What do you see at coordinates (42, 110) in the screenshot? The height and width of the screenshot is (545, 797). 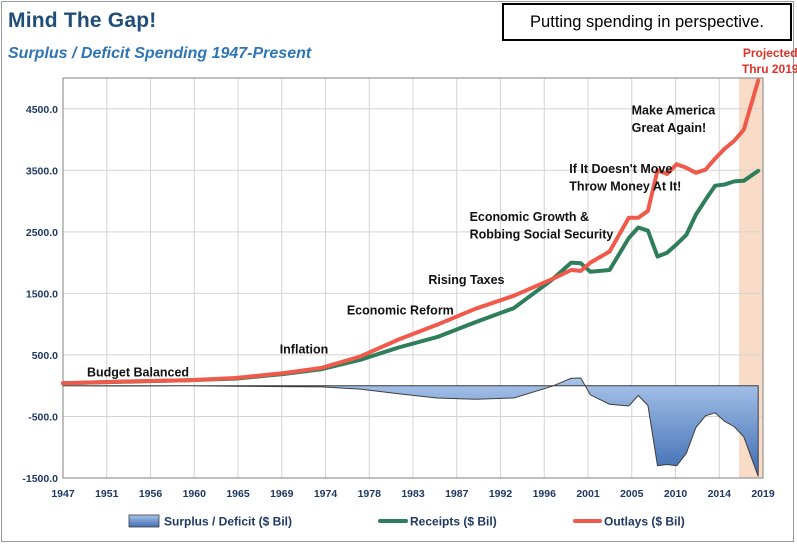 I see `y-tick-label: 4500.0` at bounding box center [42, 110].